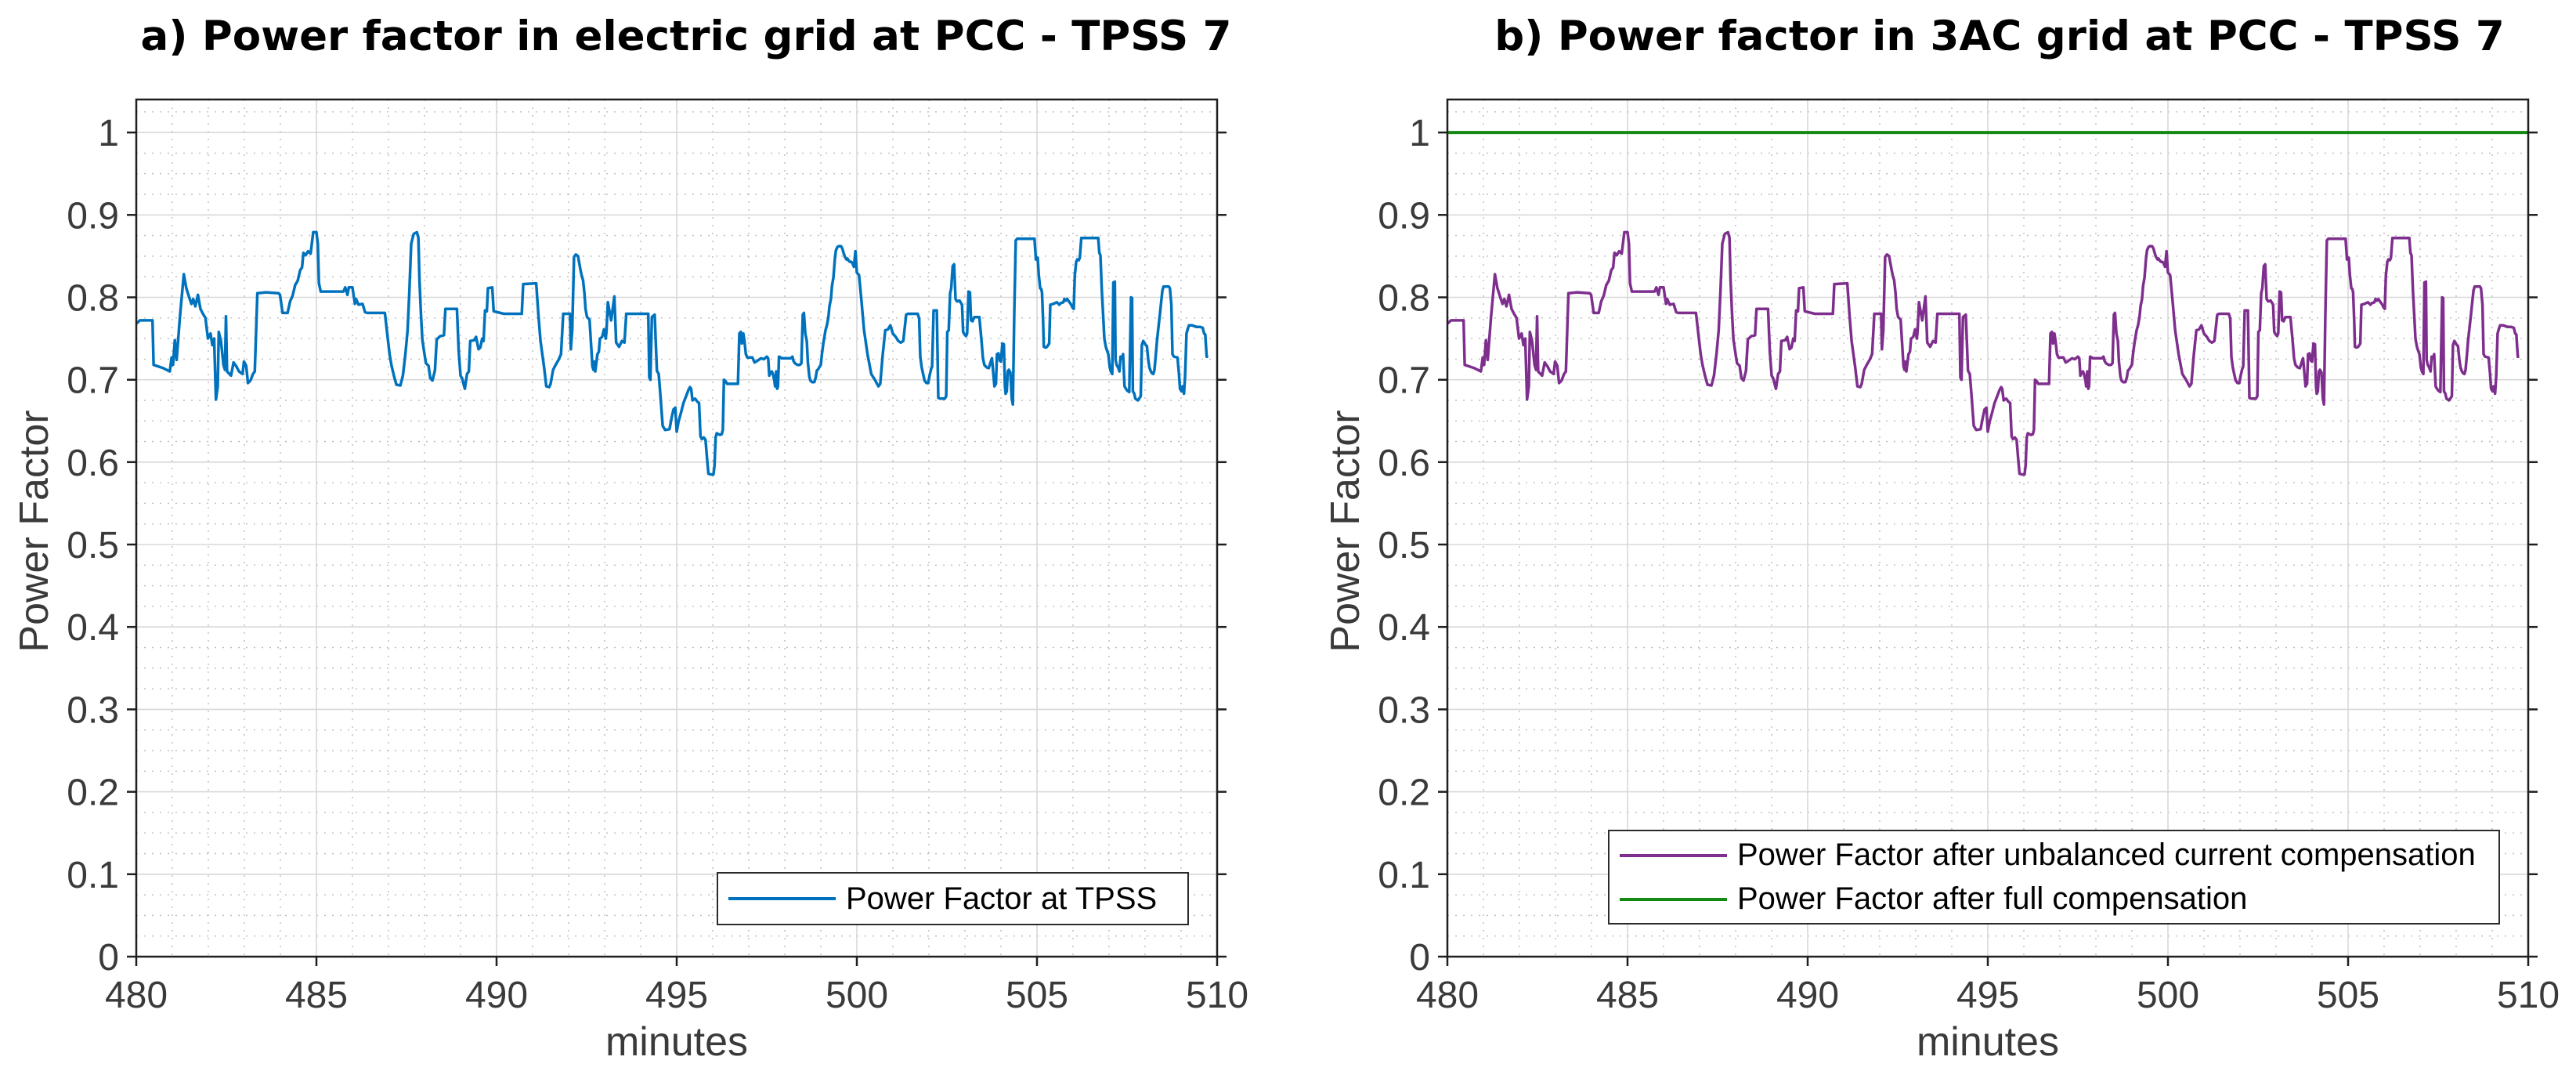  Describe the element at coordinates (1002, 899) in the screenshot. I see `legend-label: Power Factor at TPSS` at that location.